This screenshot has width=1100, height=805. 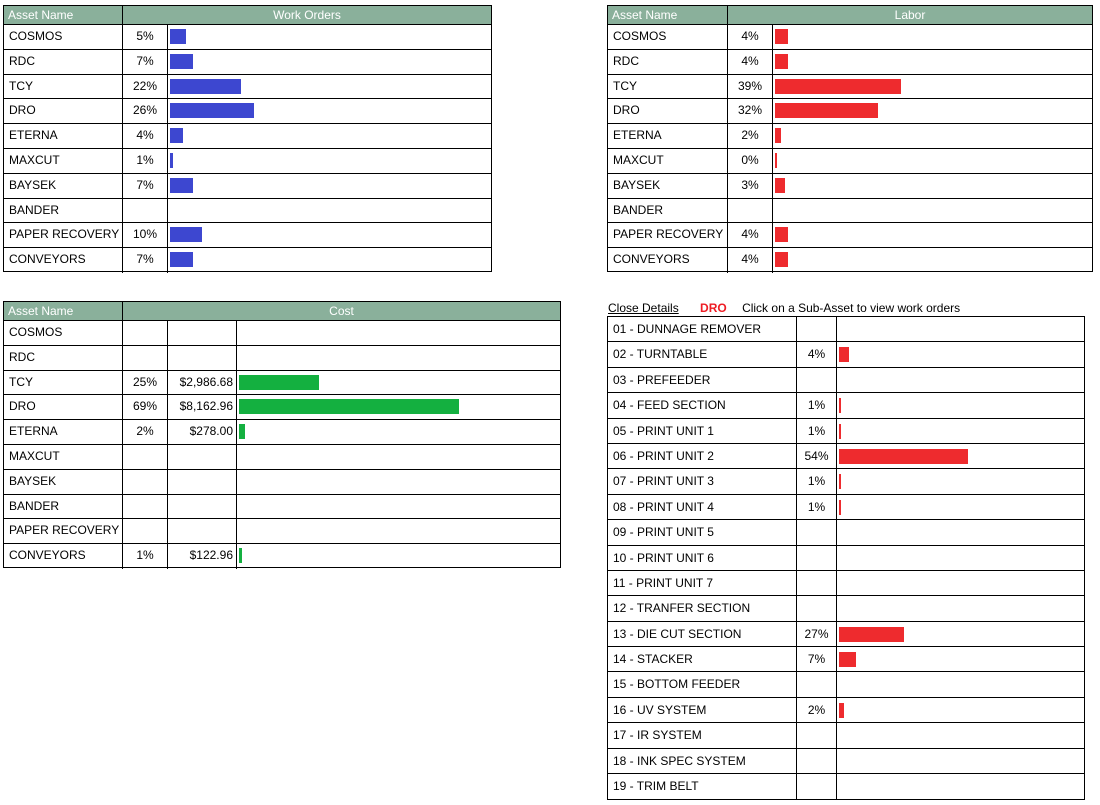 What do you see at coordinates (846, 380) in the screenshot?
I see `sub-asset-row-03-prefeeder: 03 - PREFEEDER` at bounding box center [846, 380].